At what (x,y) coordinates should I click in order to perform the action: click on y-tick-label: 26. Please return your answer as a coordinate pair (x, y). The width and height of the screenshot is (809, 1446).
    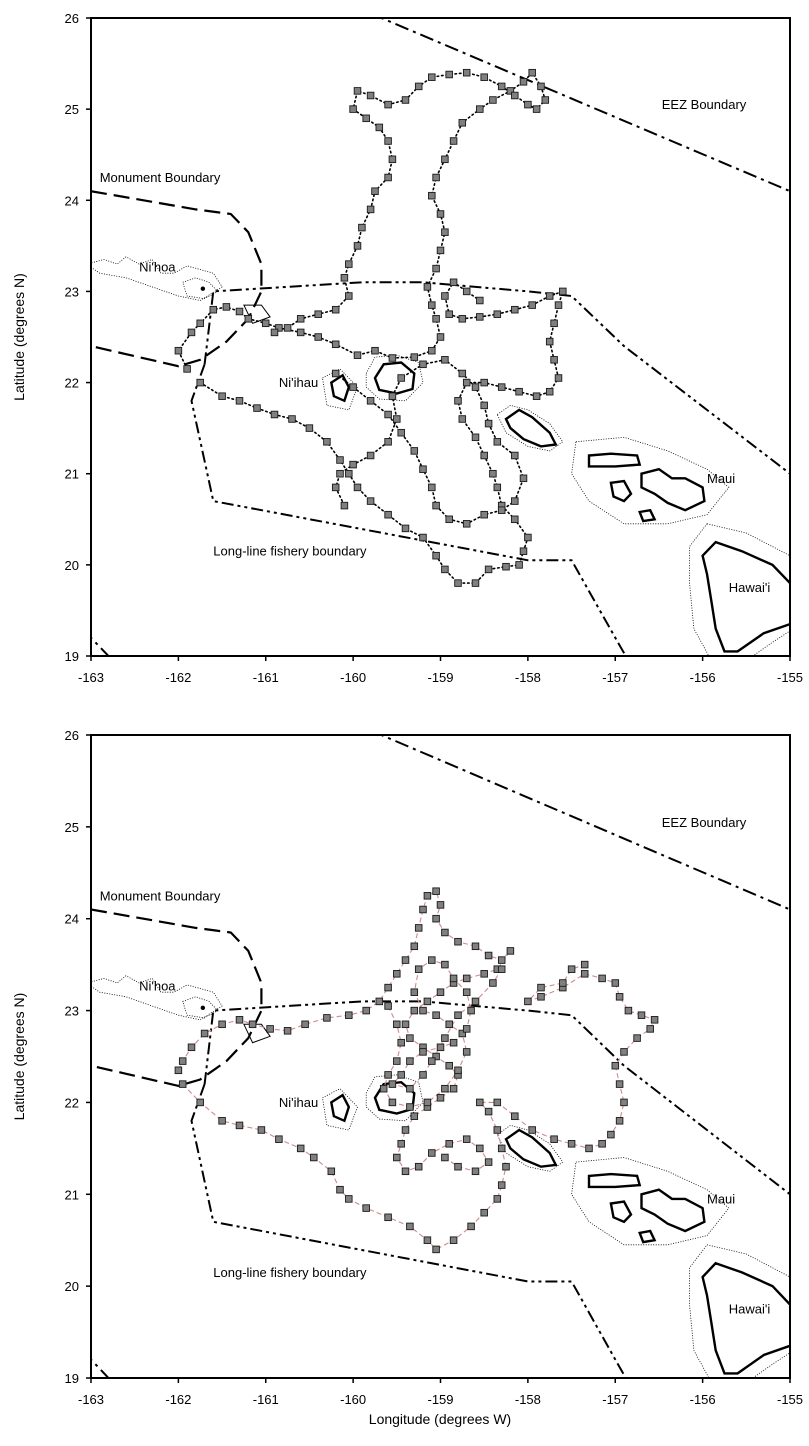
    Looking at the image, I should click on (72, 735).